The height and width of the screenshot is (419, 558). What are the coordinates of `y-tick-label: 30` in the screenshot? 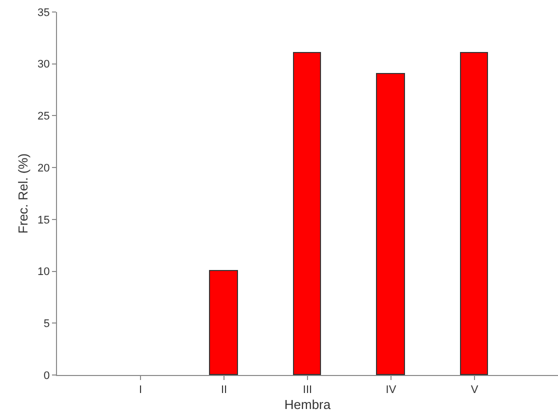 It's located at (44, 64).